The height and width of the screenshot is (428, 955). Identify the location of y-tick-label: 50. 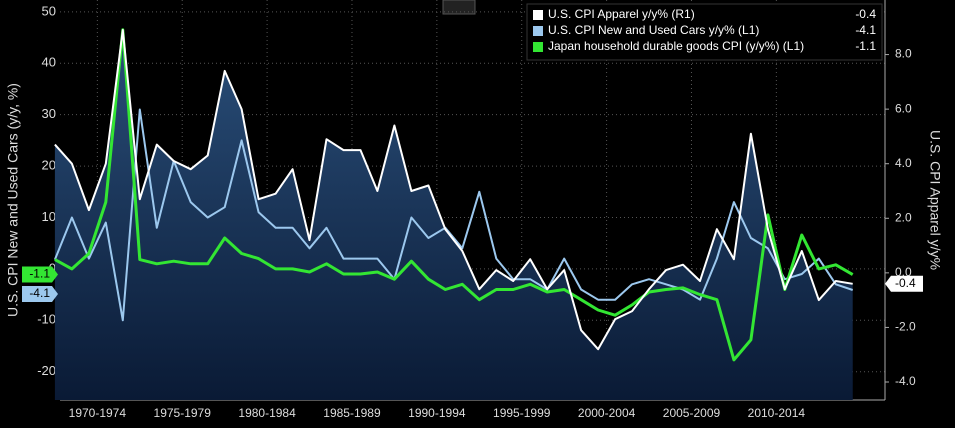
(49, 10).